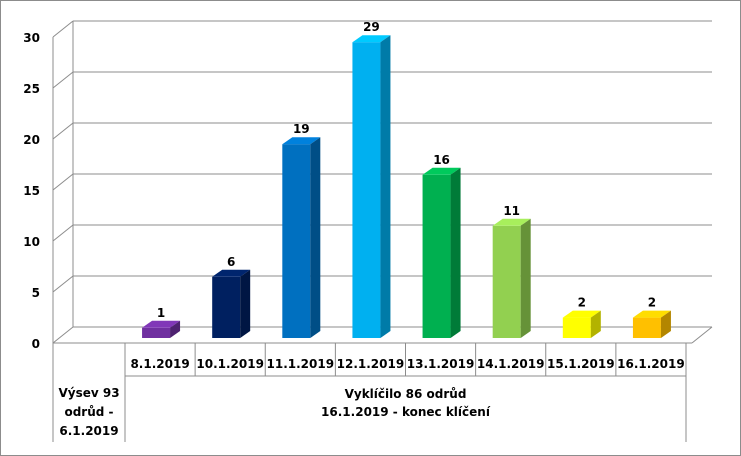 Image resolution: width=741 pixels, height=456 pixels. I want to click on y-tick-label: 10, so click(31, 242).